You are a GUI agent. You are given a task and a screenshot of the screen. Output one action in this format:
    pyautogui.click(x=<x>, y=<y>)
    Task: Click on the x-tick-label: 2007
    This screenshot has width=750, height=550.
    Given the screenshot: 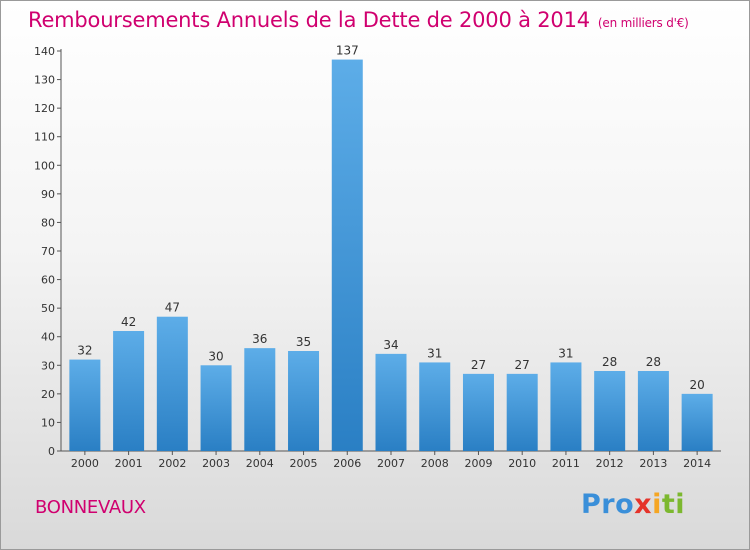 What is the action you would take?
    pyautogui.click(x=391, y=463)
    